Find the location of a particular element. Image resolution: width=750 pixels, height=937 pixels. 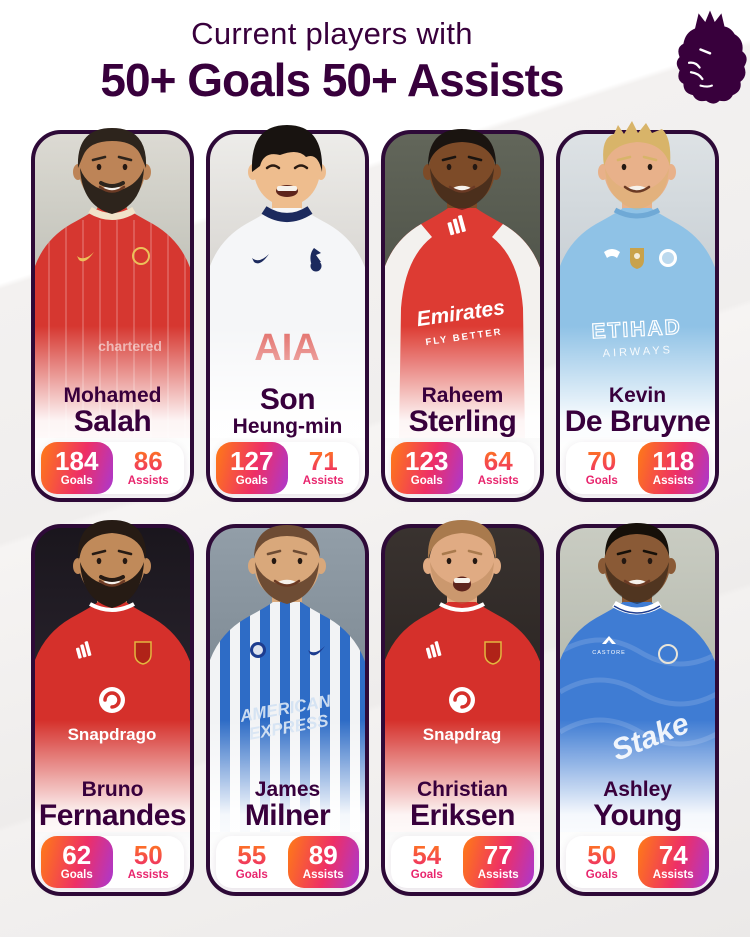

stat-goals: 54 Goals is located at coordinates (427, 862).